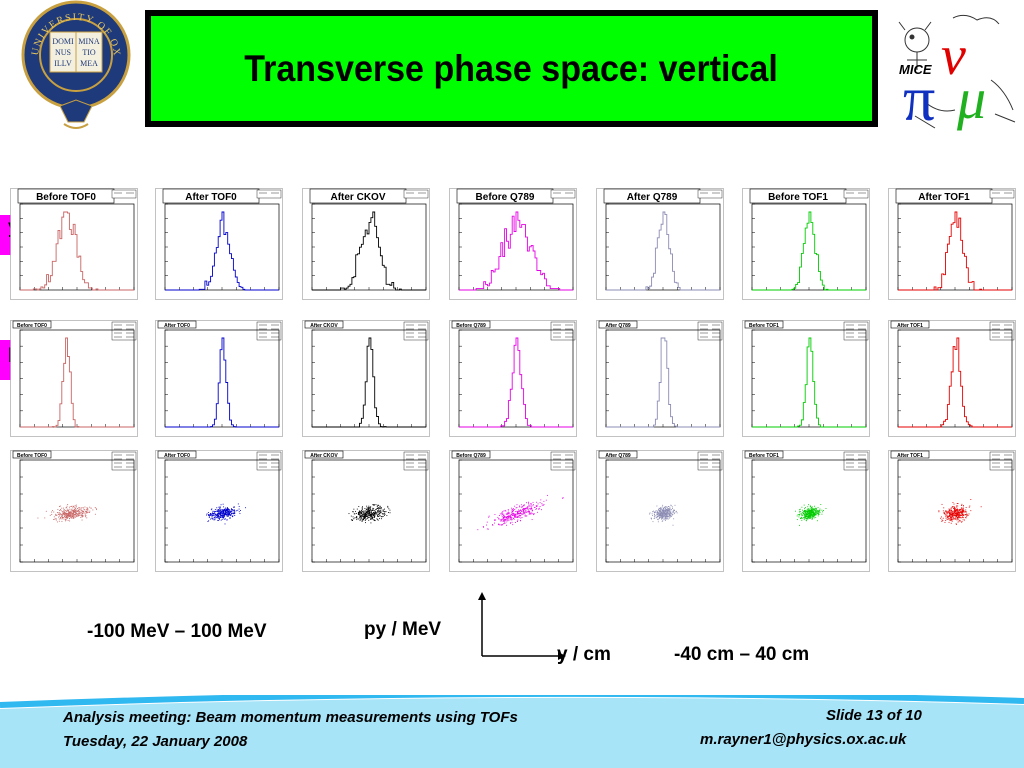 The width and height of the screenshot is (1024, 768). I want to click on py-histogram-1: Before TOF0, so click(74, 378).